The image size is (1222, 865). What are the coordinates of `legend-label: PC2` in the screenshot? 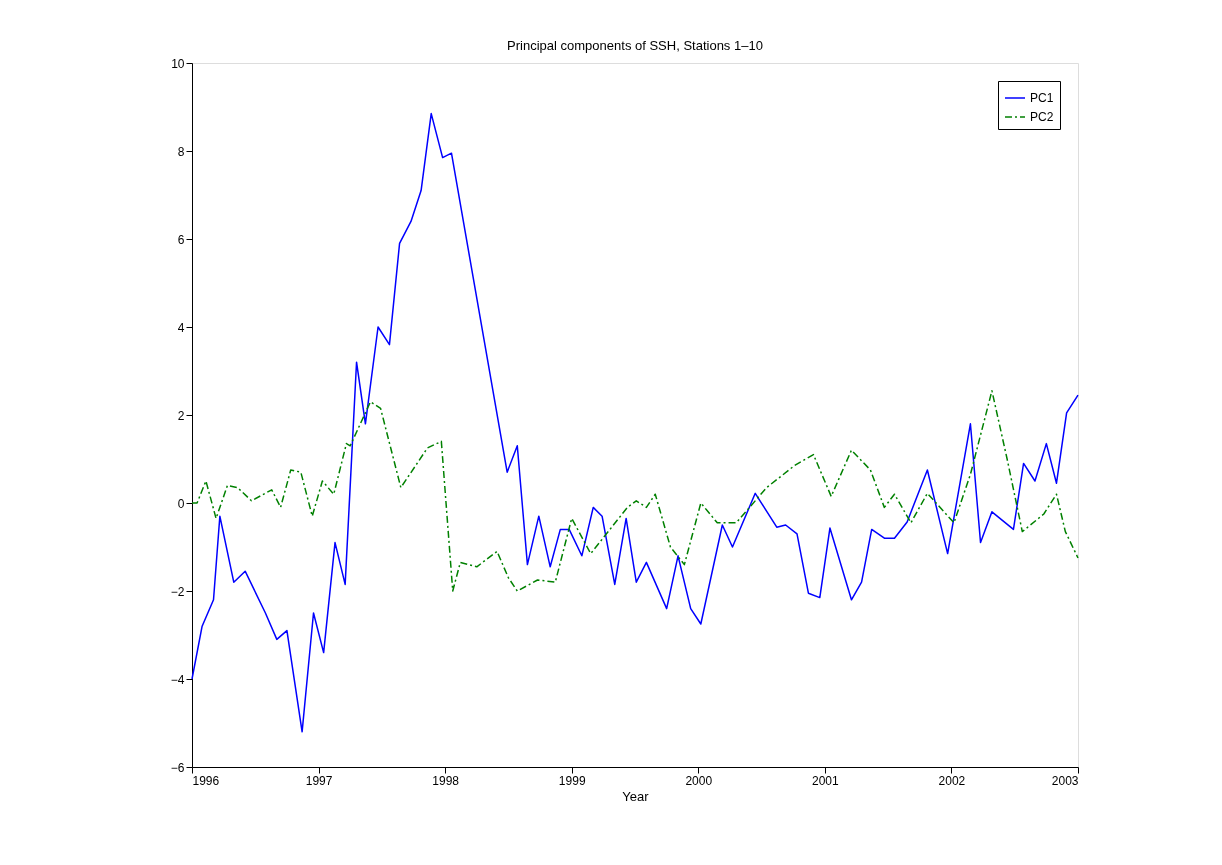 It's located at (1042, 117).